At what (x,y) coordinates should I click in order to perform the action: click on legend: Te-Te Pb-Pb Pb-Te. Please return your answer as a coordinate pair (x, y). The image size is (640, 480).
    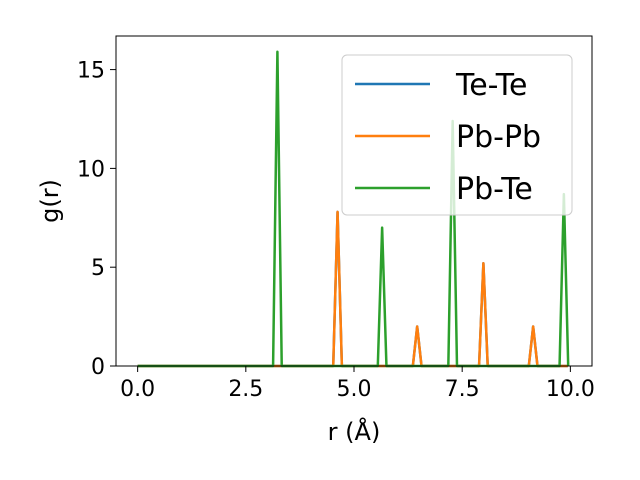
    Looking at the image, I should click on (457, 135).